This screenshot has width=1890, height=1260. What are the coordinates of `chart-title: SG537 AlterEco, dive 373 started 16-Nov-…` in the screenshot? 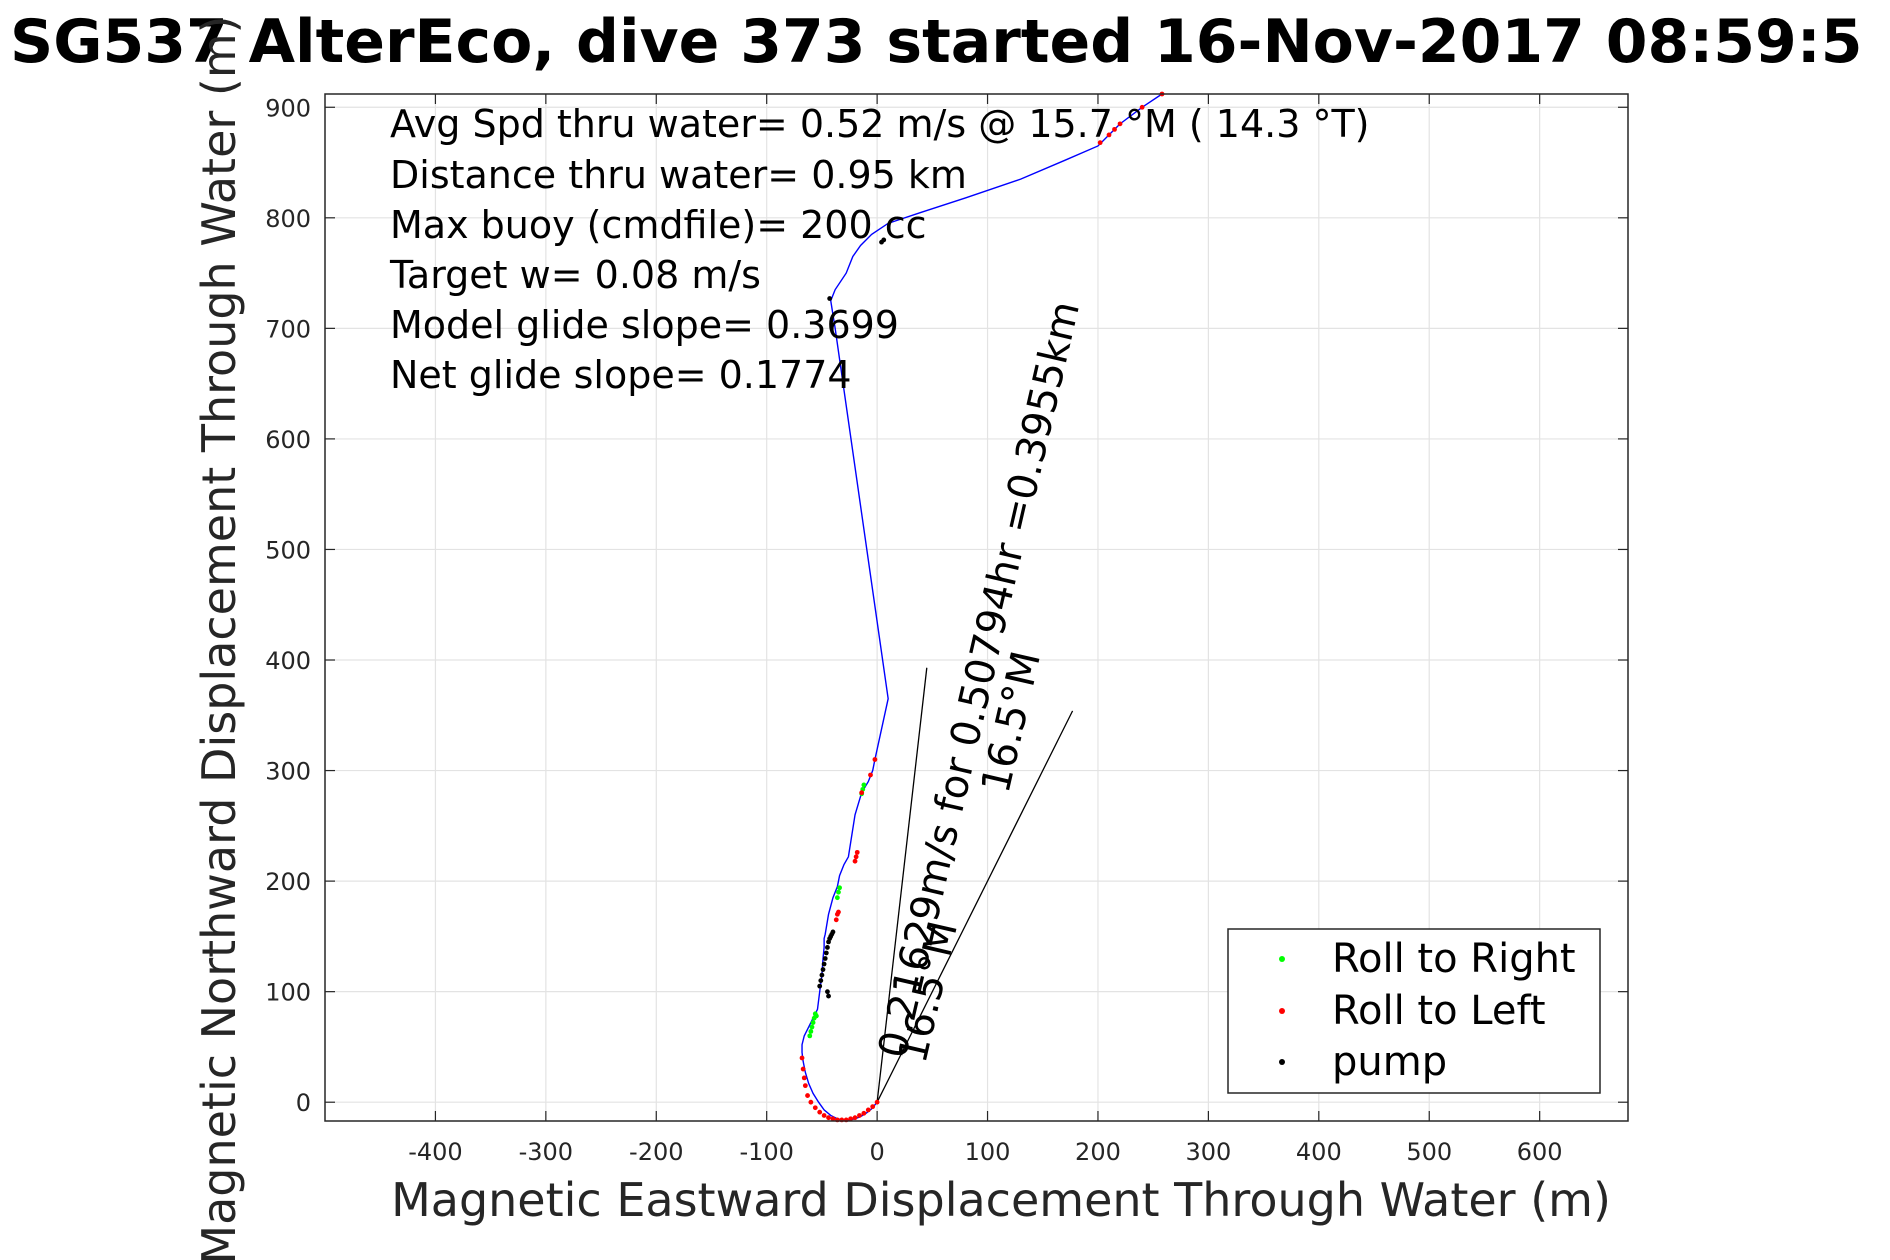 It's located at (936, 42).